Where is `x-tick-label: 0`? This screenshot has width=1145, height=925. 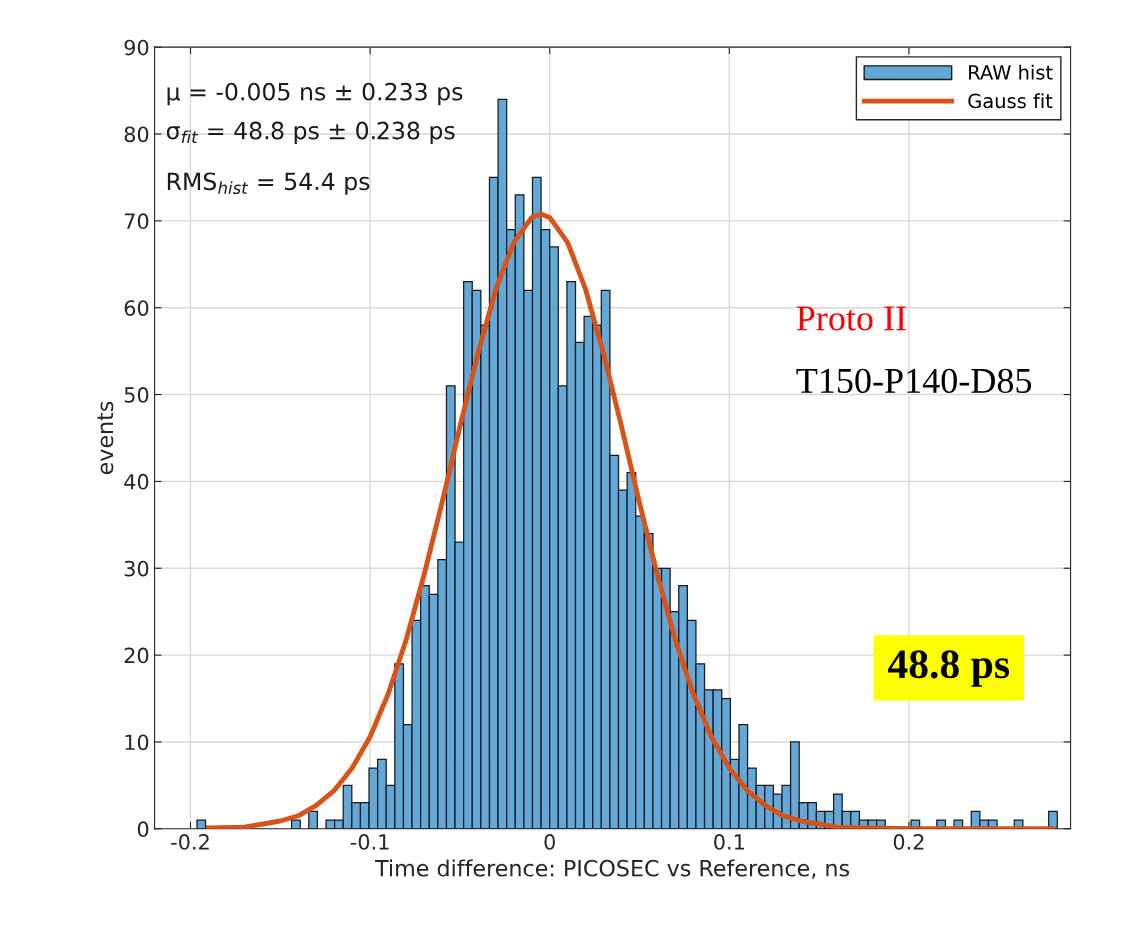
x-tick-label: 0 is located at coordinates (549, 842).